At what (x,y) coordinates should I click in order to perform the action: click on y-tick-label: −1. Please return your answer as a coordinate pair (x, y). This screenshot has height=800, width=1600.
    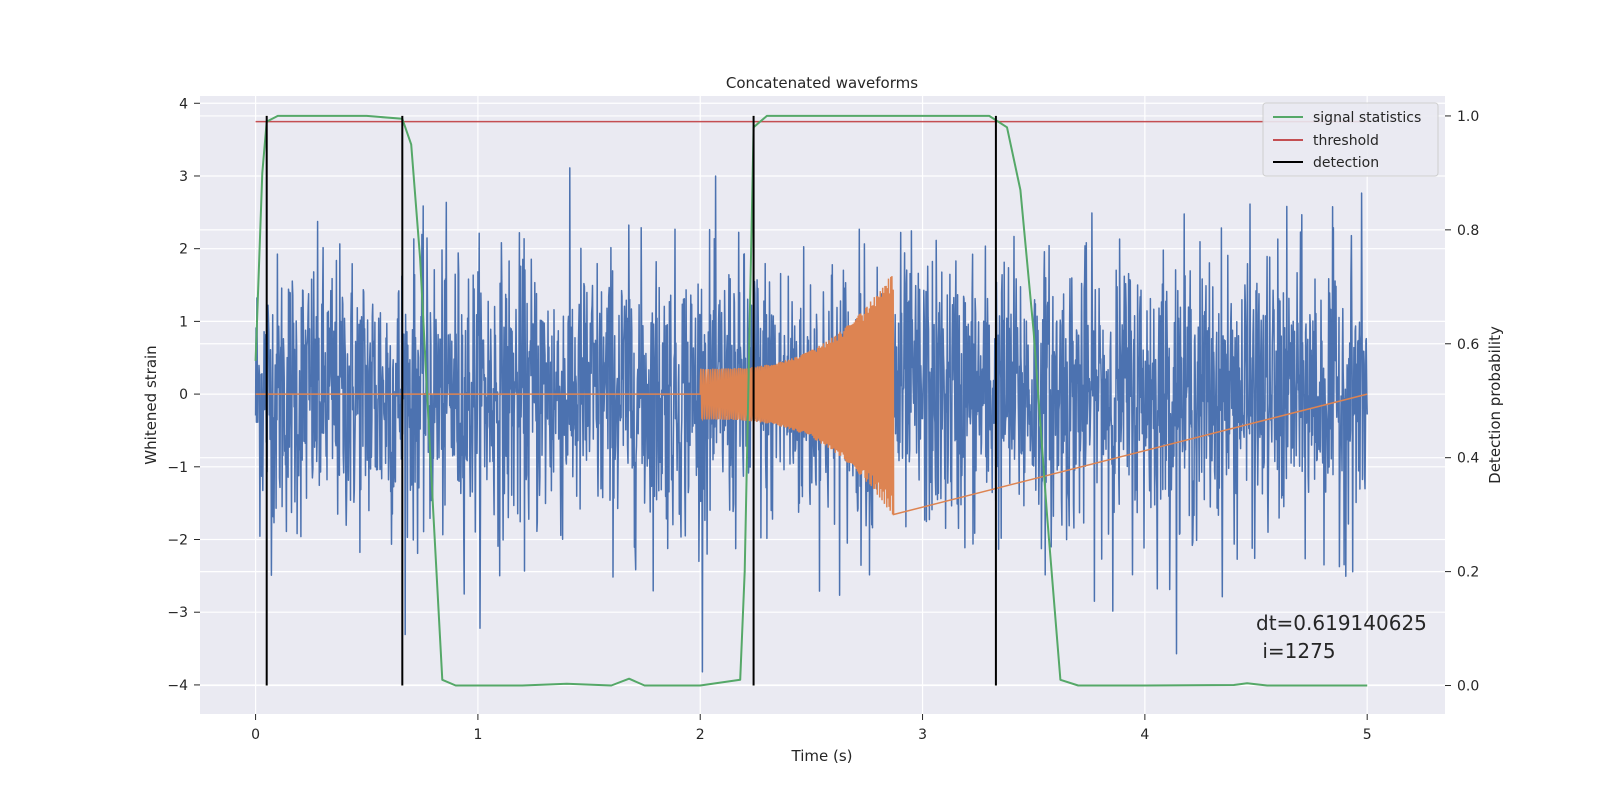
    Looking at the image, I should click on (177, 468).